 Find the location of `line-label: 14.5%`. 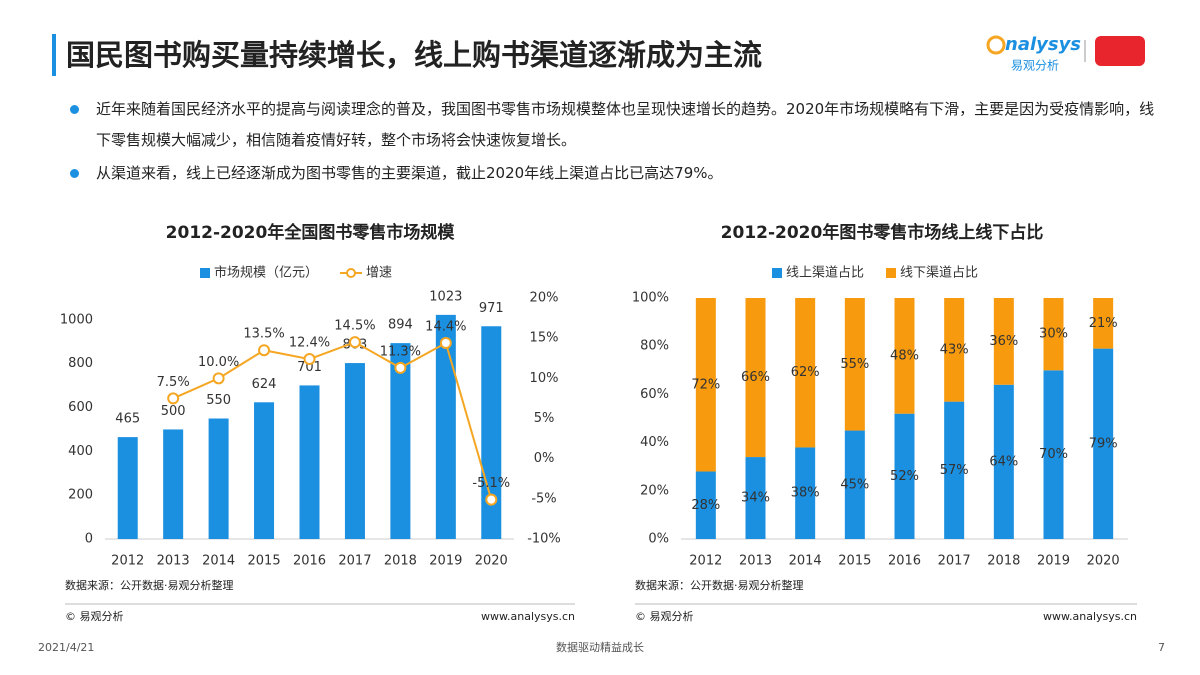

line-label: 14.5% is located at coordinates (354, 326).